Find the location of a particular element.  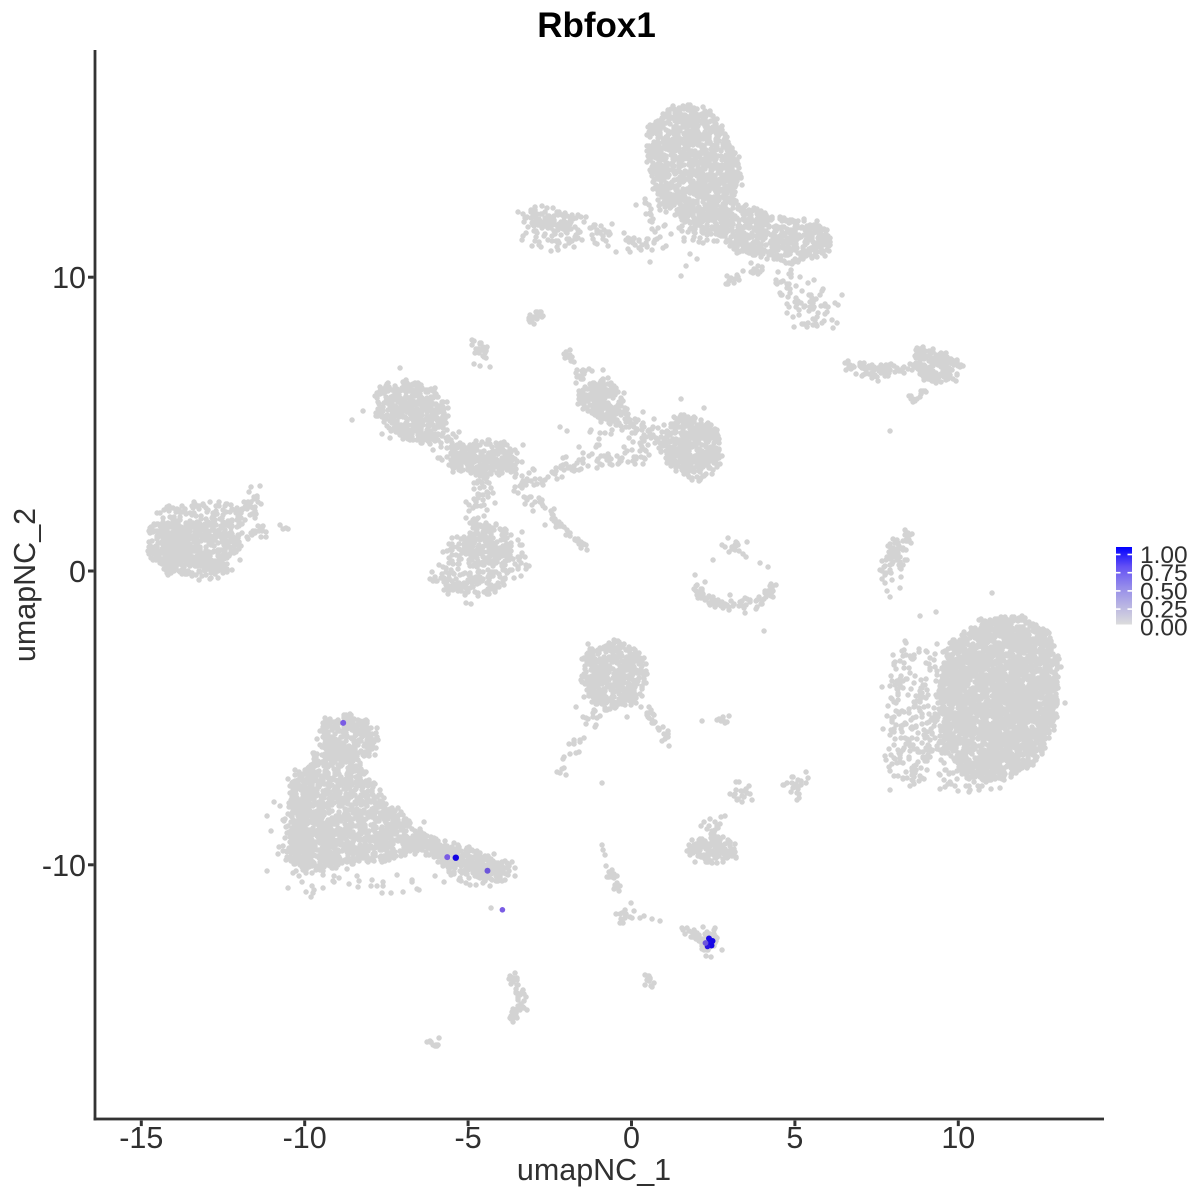

svg-text: 1.00 is located at coordinates (1164, 555).